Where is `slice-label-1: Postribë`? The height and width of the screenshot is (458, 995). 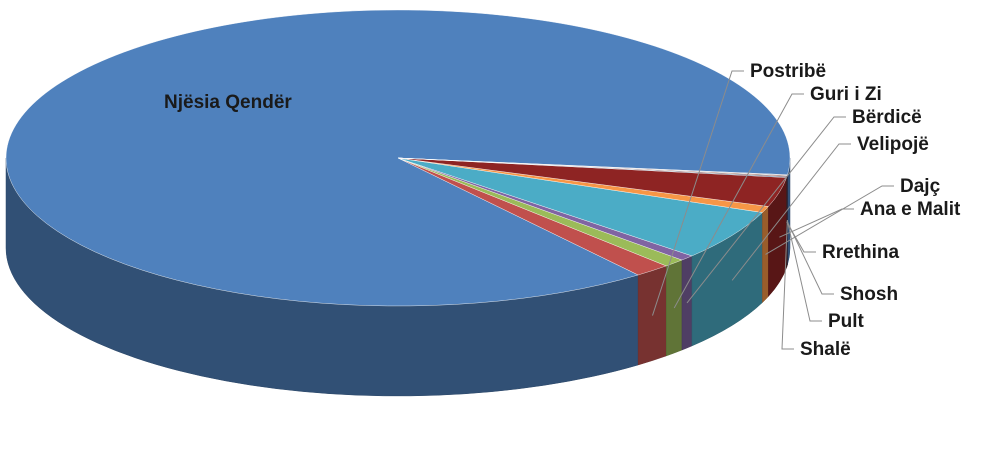
slice-label-1: Postribë is located at coordinates (788, 71).